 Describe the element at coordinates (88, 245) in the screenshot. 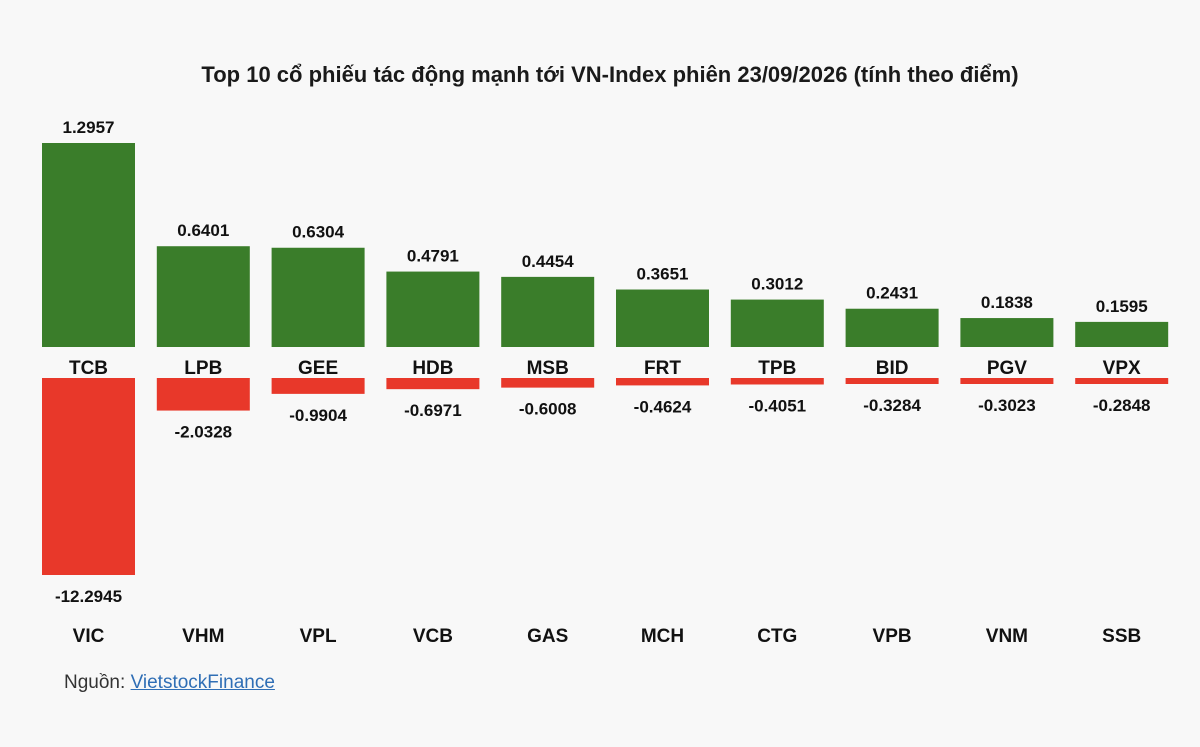

I see `bar-tcb` at that location.